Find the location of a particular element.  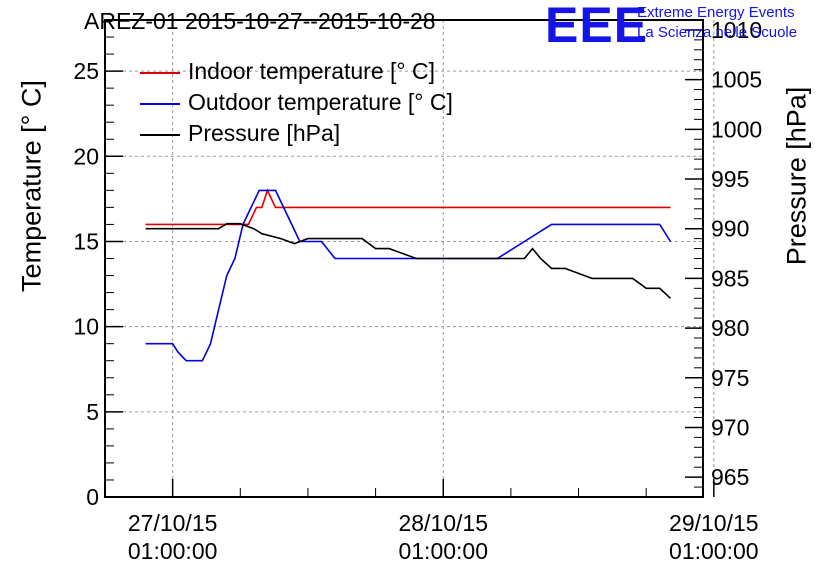

y-tick-label-left: 10 is located at coordinates (86, 327).